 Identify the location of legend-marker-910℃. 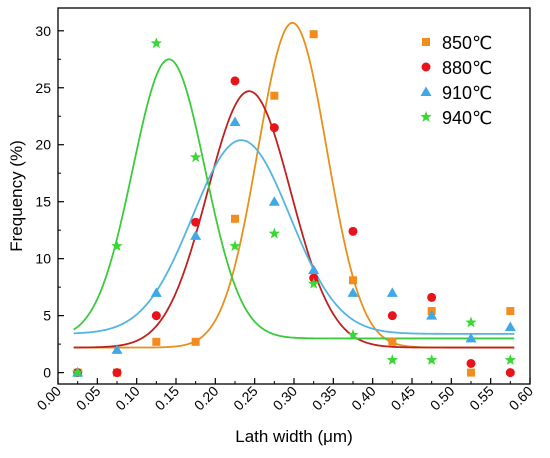
(426, 91).